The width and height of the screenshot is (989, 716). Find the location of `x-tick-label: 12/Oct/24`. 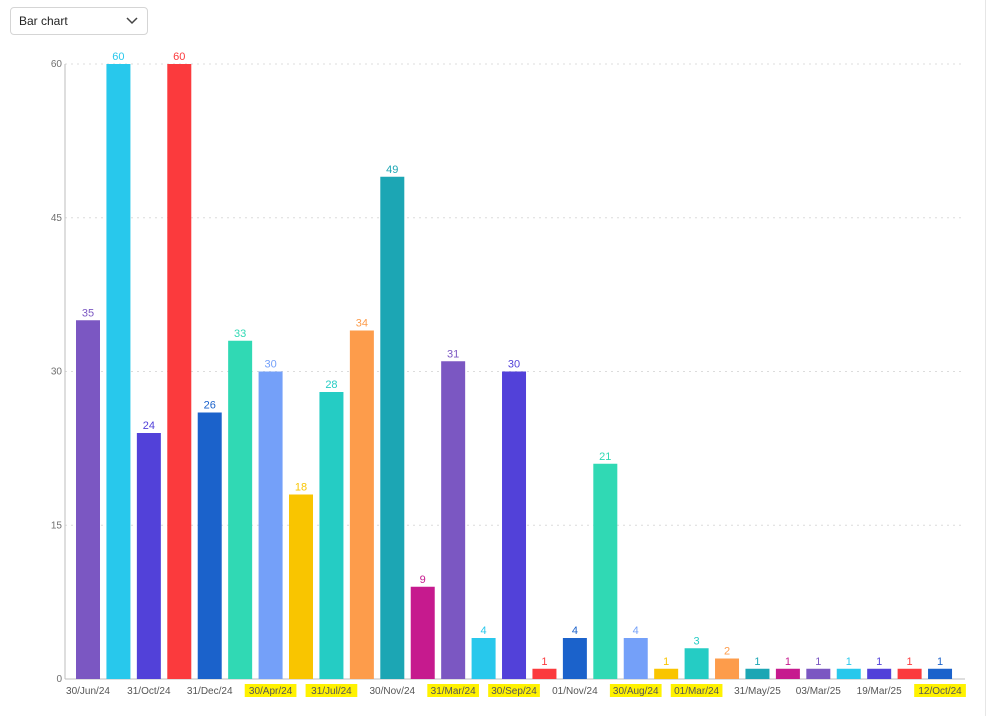

x-tick-label: 12/Oct/24 is located at coordinates (940, 691).